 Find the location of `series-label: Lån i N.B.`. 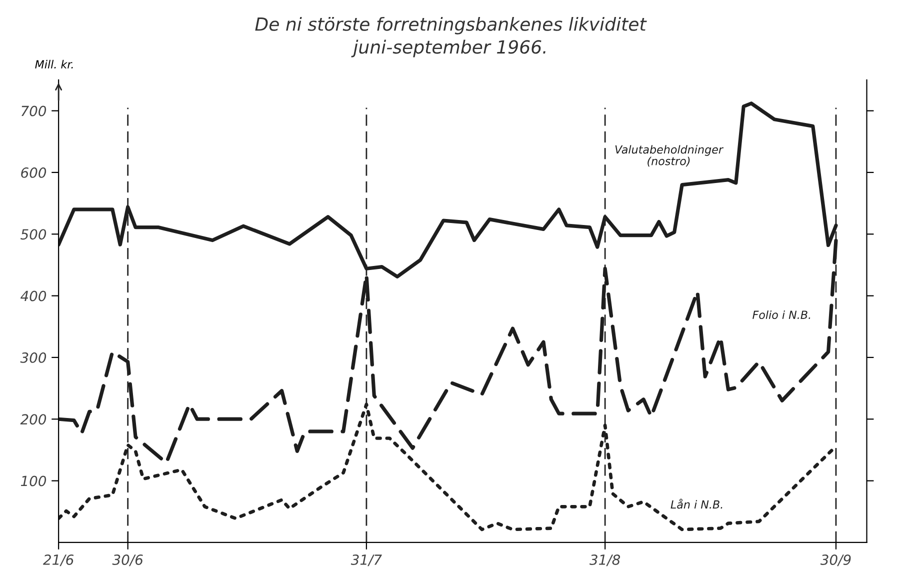

series-label: Lån i N.B. is located at coordinates (696, 503).